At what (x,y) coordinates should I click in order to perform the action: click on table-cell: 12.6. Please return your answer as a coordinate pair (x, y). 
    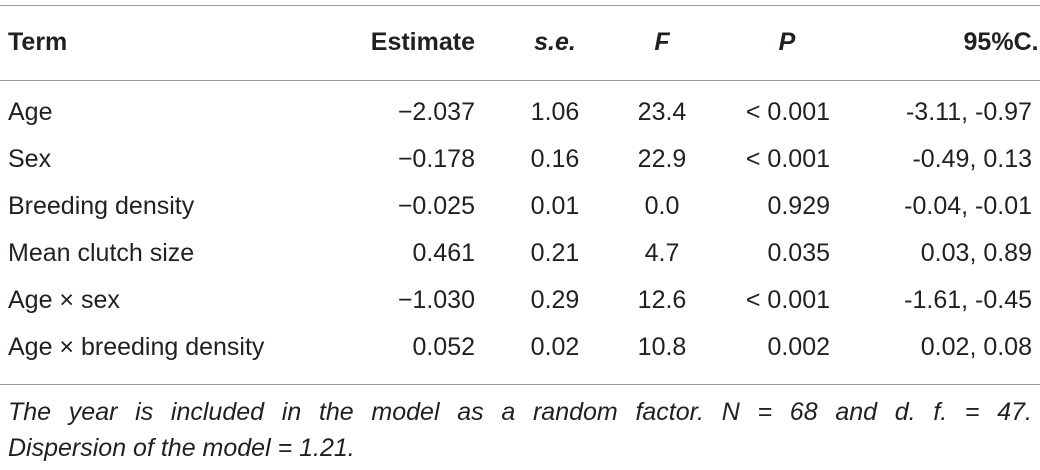
    Looking at the image, I should click on (662, 300).